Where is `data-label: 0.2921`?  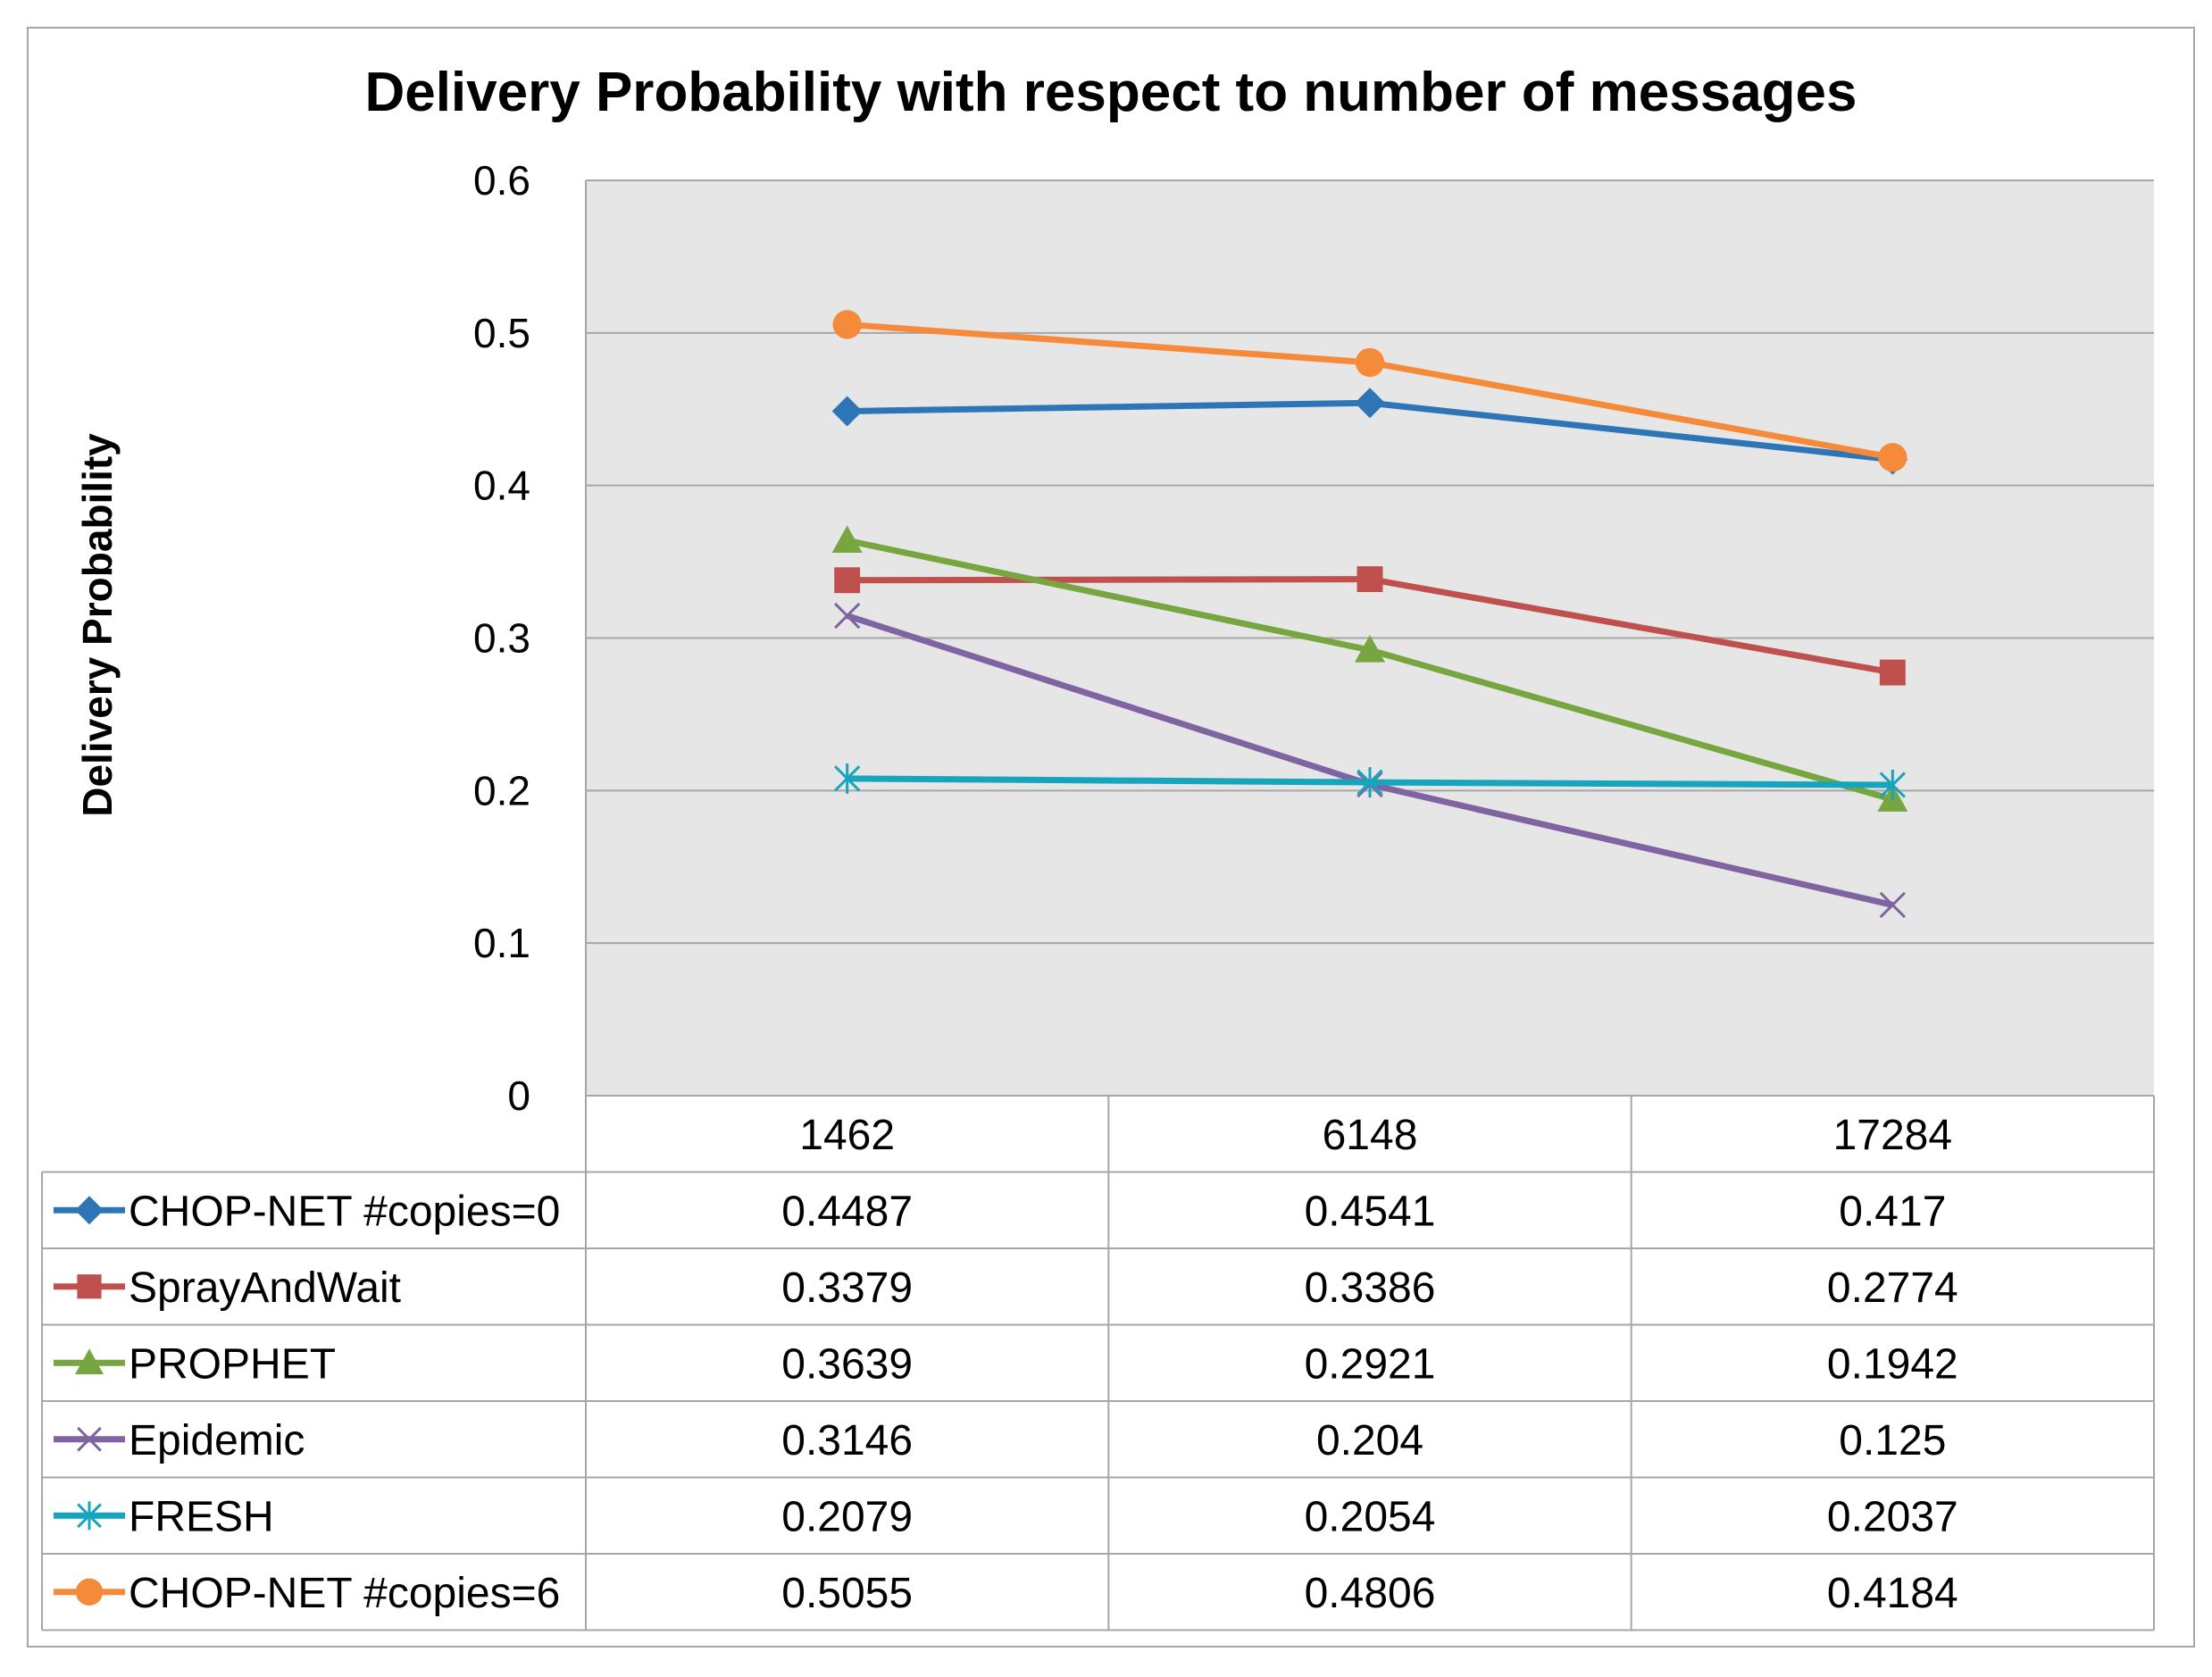 data-label: 0.2921 is located at coordinates (1370, 1364).